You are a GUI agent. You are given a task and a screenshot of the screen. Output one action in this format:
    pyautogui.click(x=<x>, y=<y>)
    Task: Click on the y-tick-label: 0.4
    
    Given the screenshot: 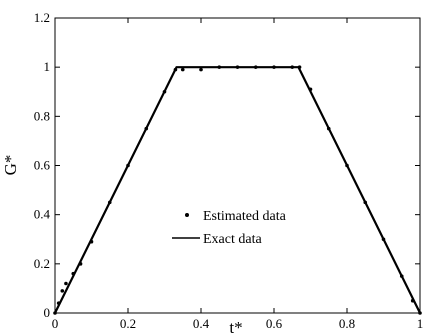 What is the action you would take?
    pyautogui.click(x=42, y=214)
    